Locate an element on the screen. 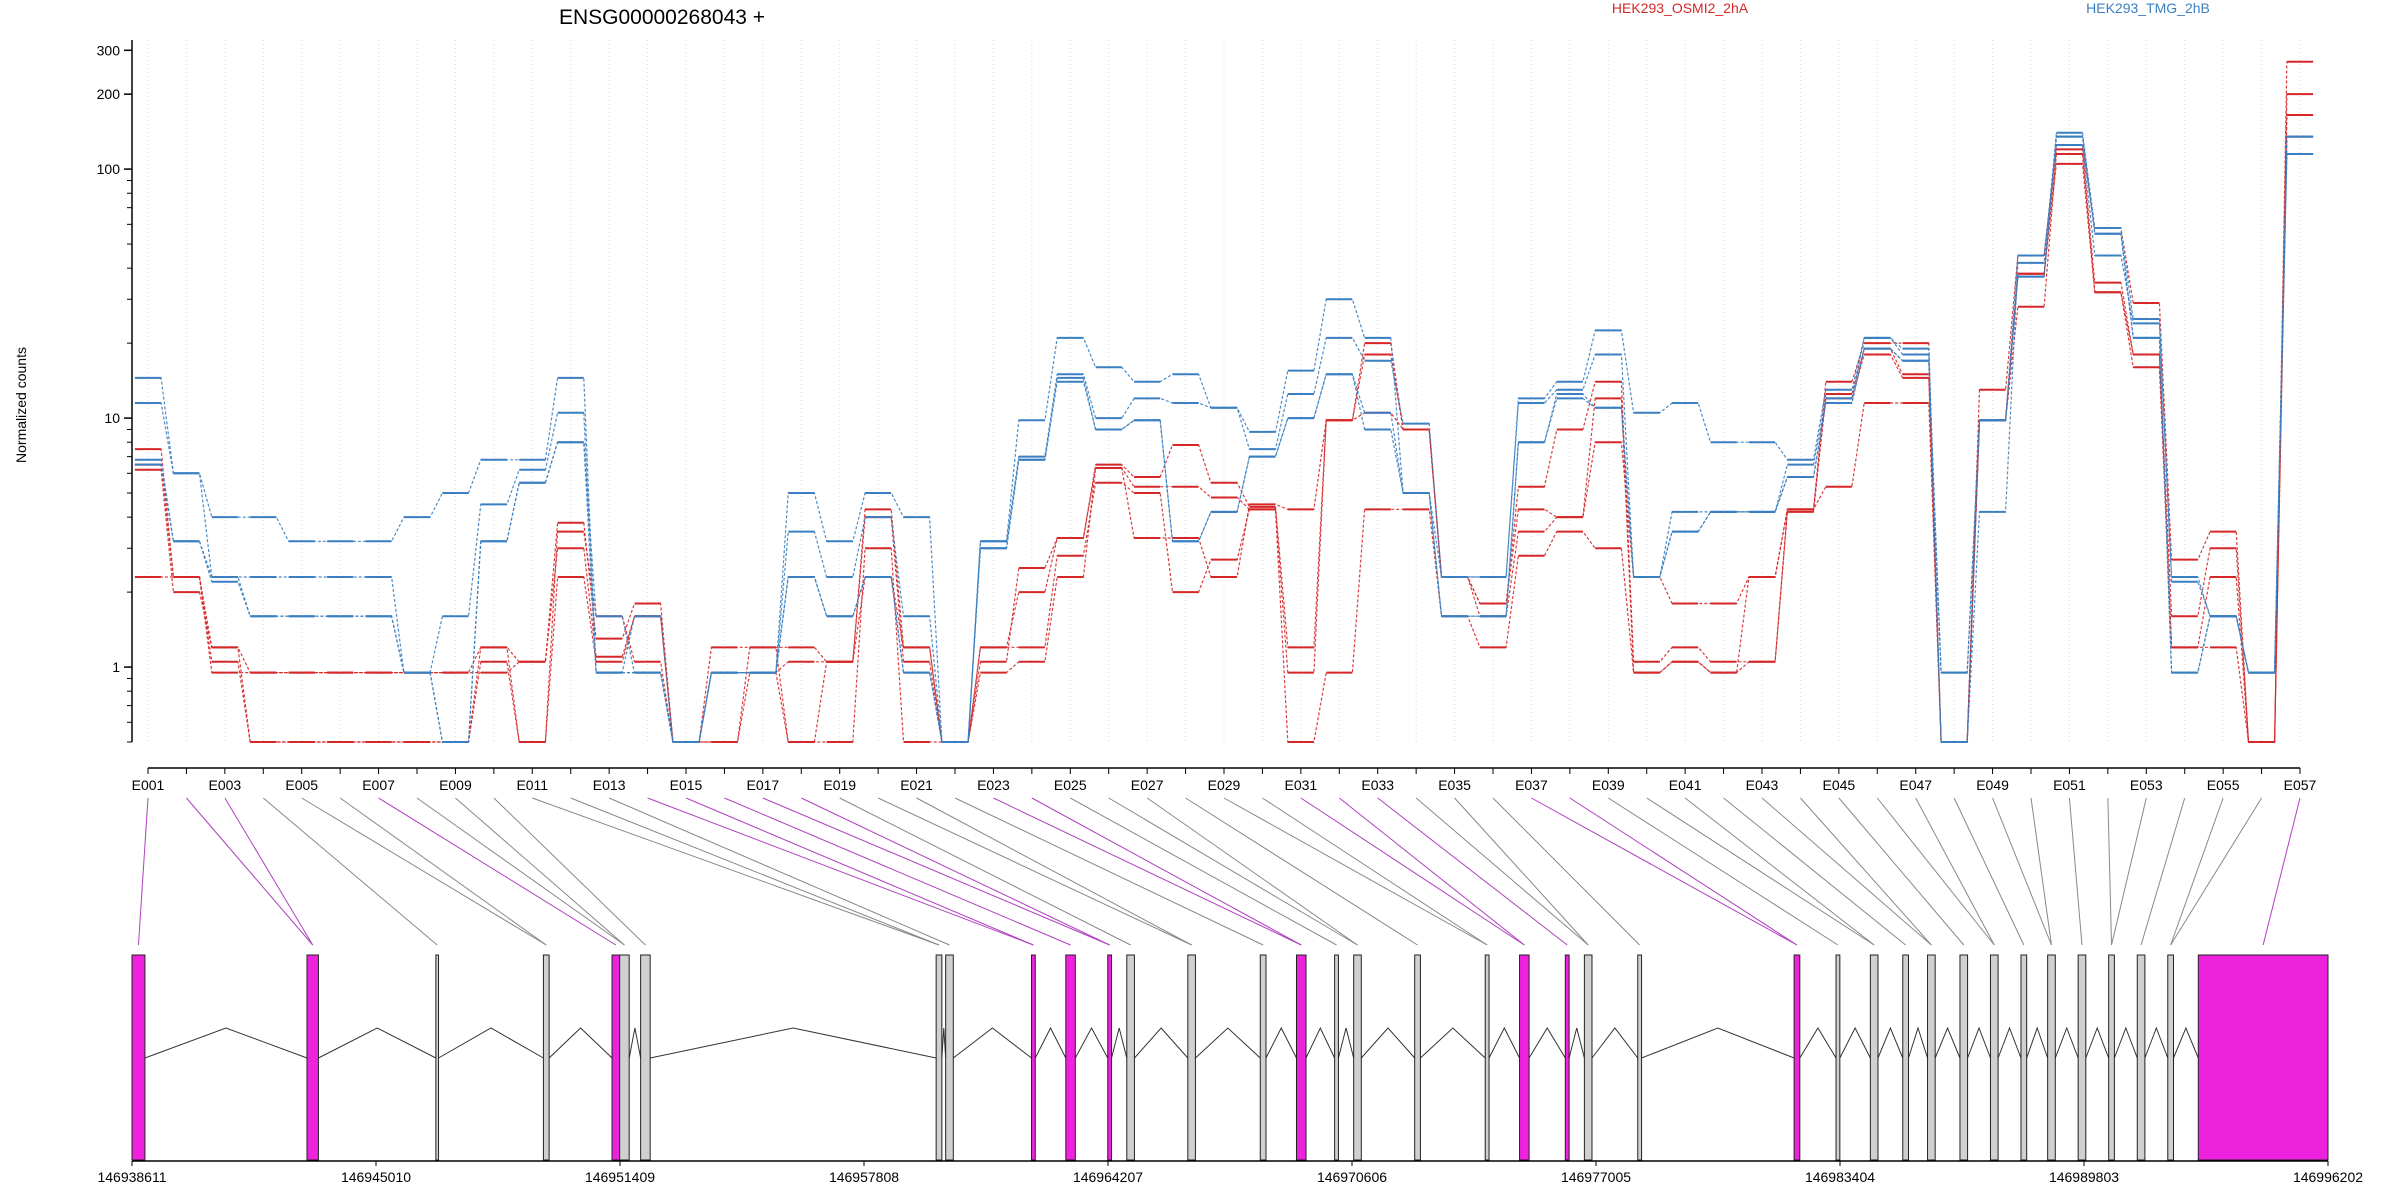  genomic-tick-label: 146938611 is located at coordinates (131, 1177).